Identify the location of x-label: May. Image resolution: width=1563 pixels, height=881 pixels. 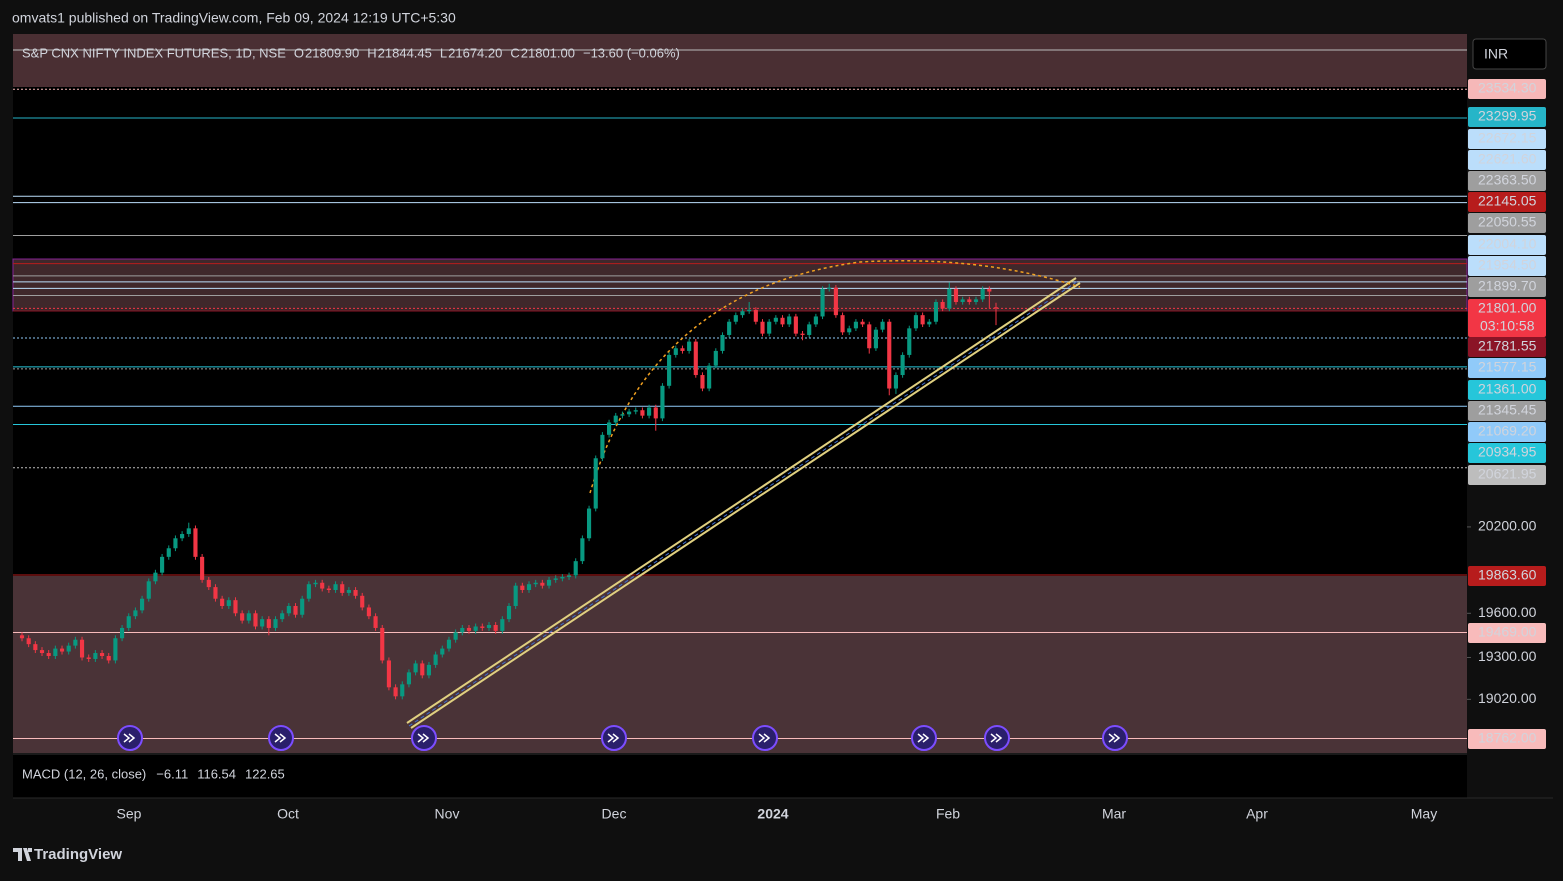
(1424, 814).